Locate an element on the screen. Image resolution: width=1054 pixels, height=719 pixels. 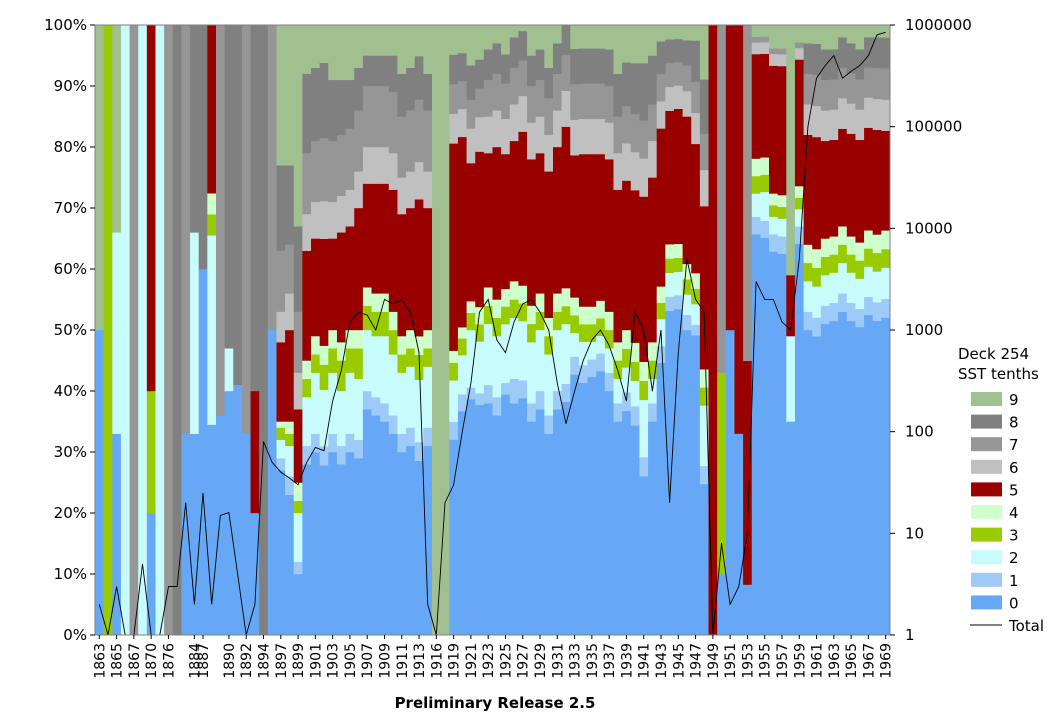
right-tick-label: 100 is located at coordinates (919, 432).